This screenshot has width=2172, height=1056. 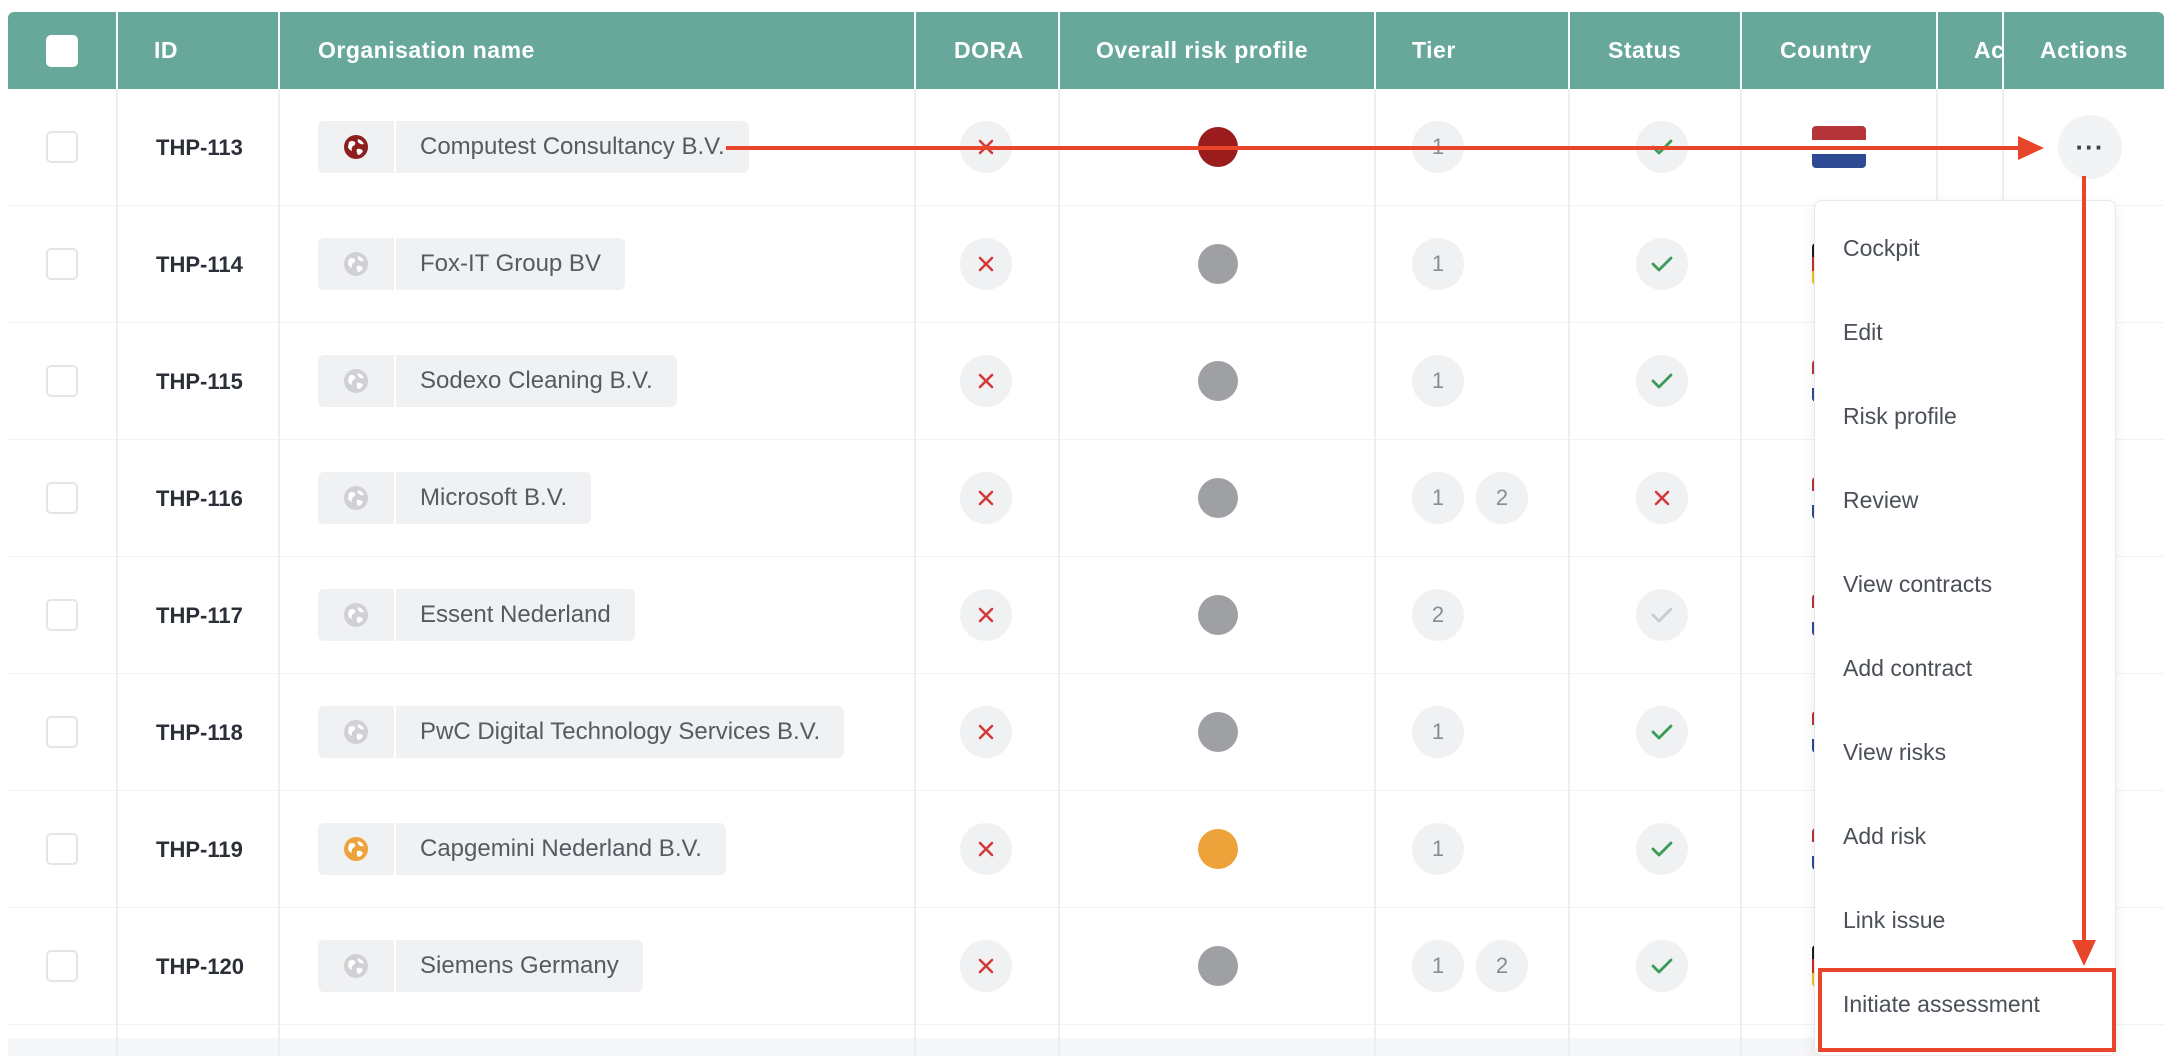 I want to click on menu-item-link-issue: Link issue, so click(x=1894, y=920).